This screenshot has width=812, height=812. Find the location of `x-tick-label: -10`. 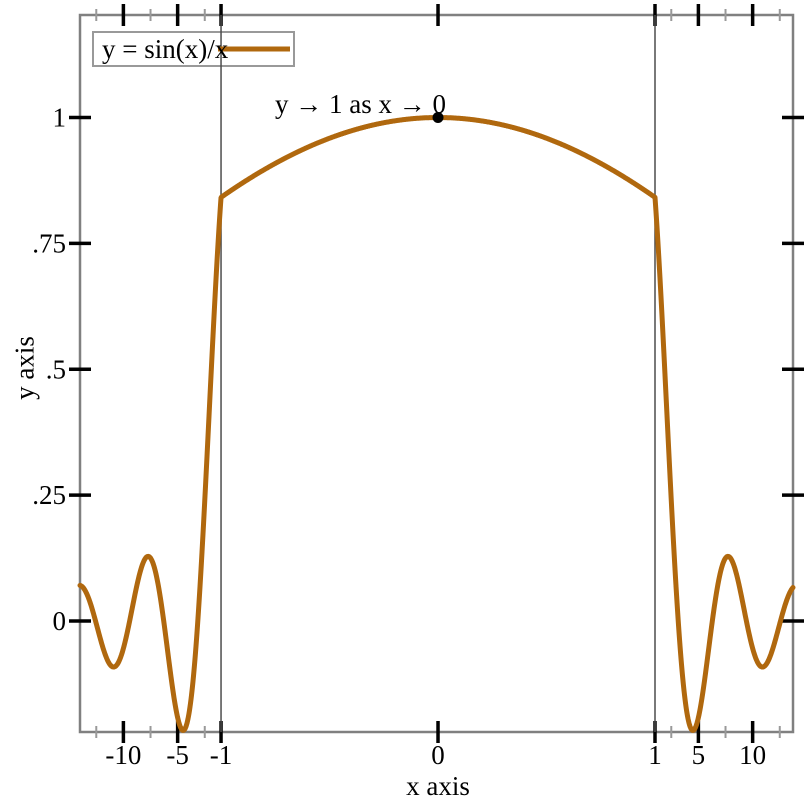

x-tick-label: -10 is located at coordinates (123, 755).